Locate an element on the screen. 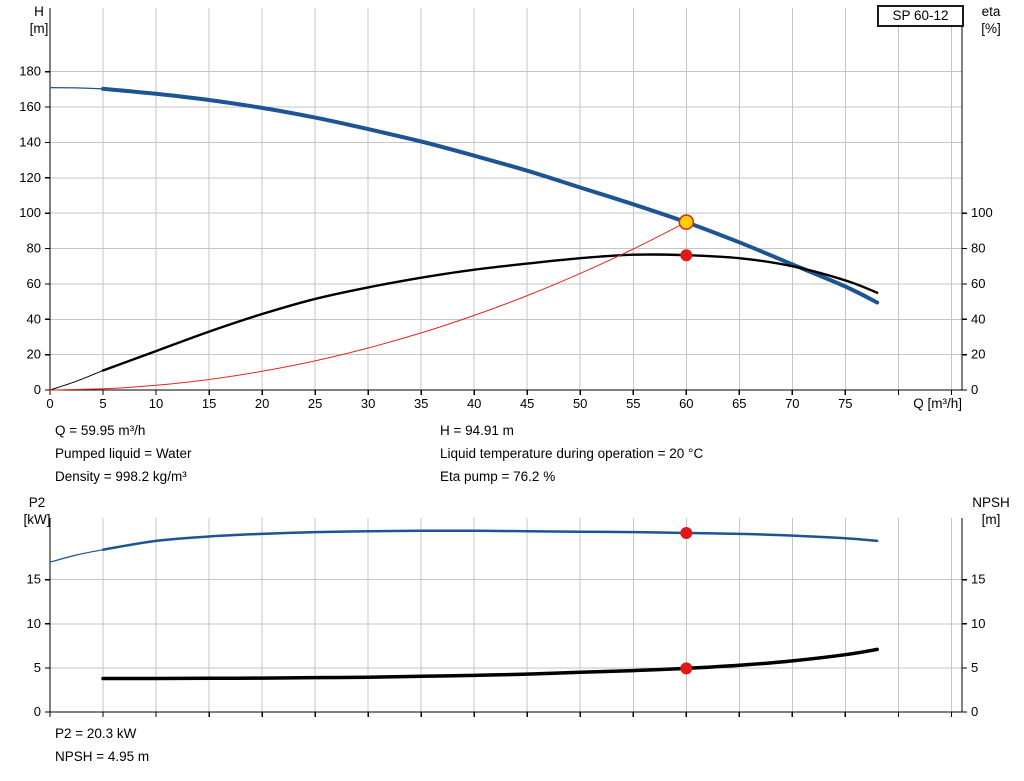 Image resolution: width=1024 pixels, height=781 pixels. svg-text: 120 is located at coordinates (30, 177).